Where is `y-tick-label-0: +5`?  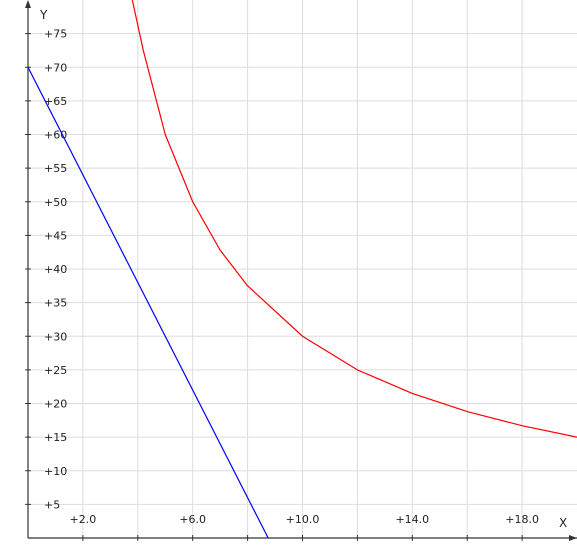
y-tick-label-0: +5 is located at coordinates (52, 504).